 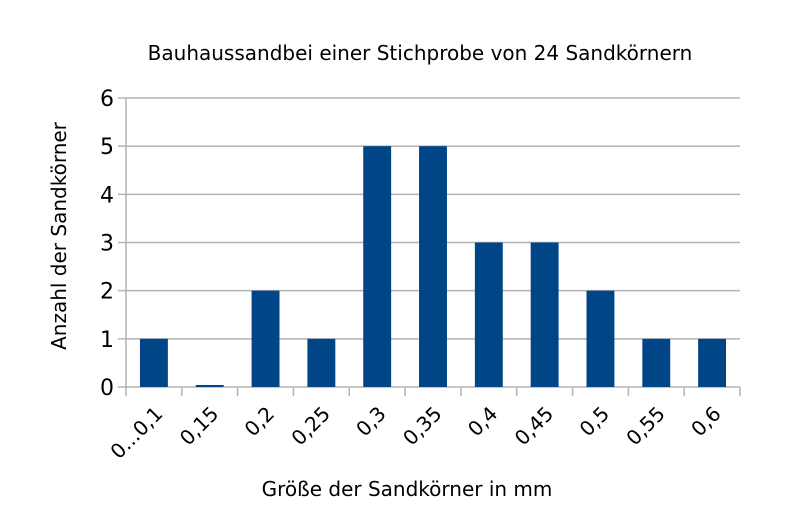 What do you see at coordinates (310, 426) in the screenshot?
I see `x-tick-label: 0,25` at bounding box center [310, 426].